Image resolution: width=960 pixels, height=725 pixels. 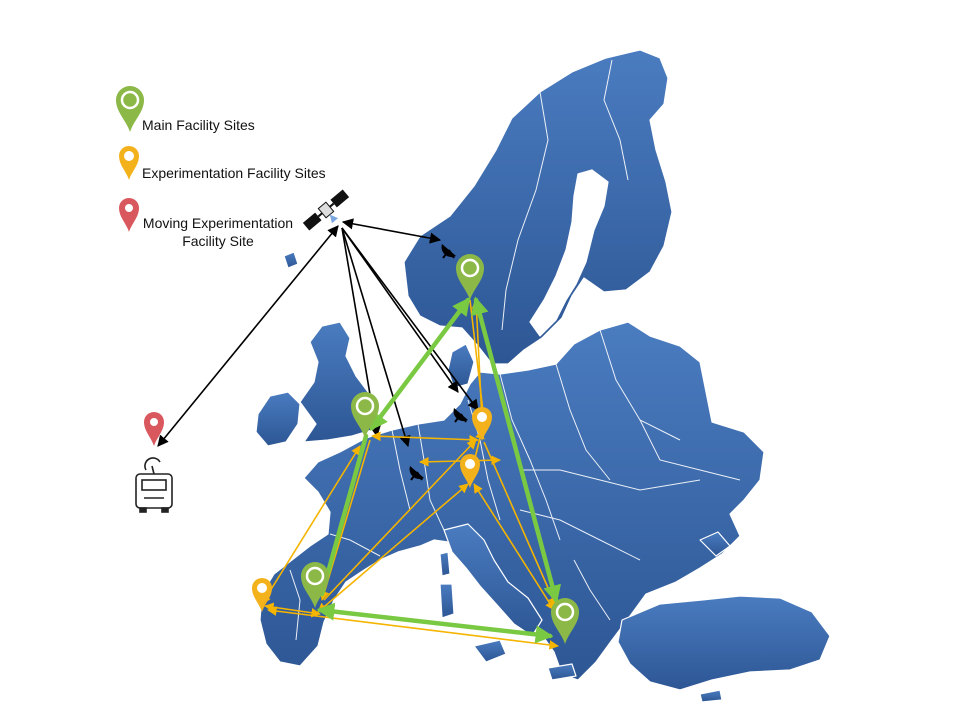 I want to click on main-links, so click(x=438, y=470).